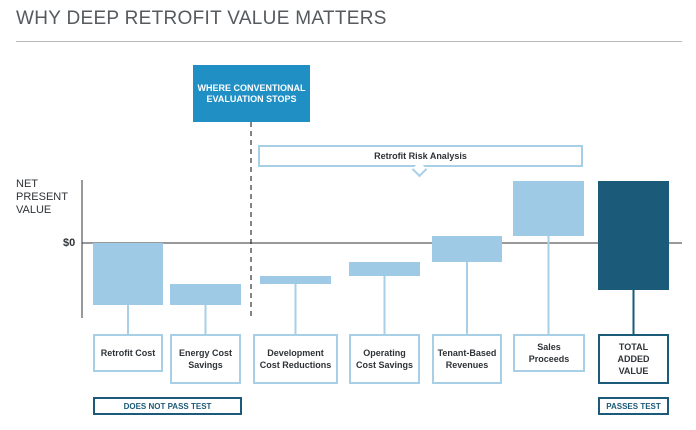 The image size is (696, 430). What do you see at coordinates (295, 280) in the screenshot?
I see `bar-development-cost-reductions` at bounding box center [295, 280].